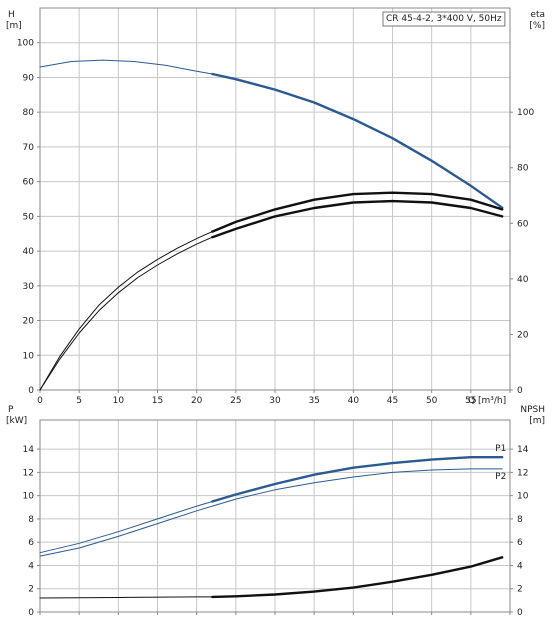  I want to click on right-axis-tick-label: 40, so click(523, 280).